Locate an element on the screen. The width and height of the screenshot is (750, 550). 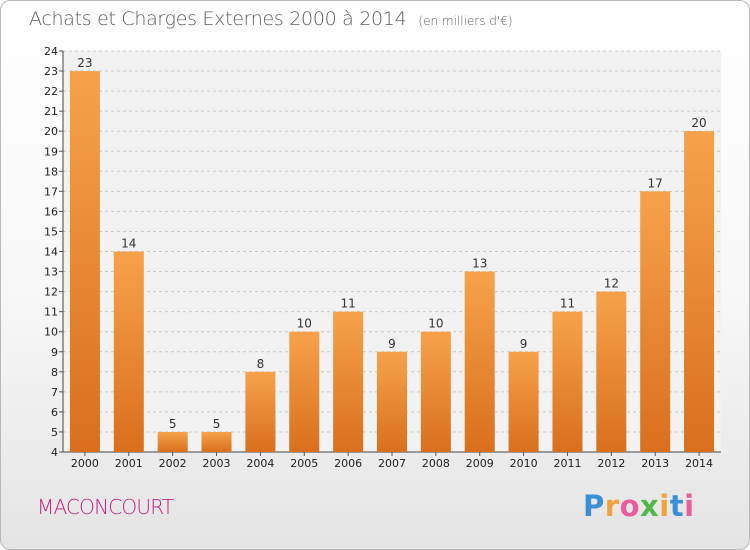
y-tick-label: 20 is located at coordinates (51, 131).